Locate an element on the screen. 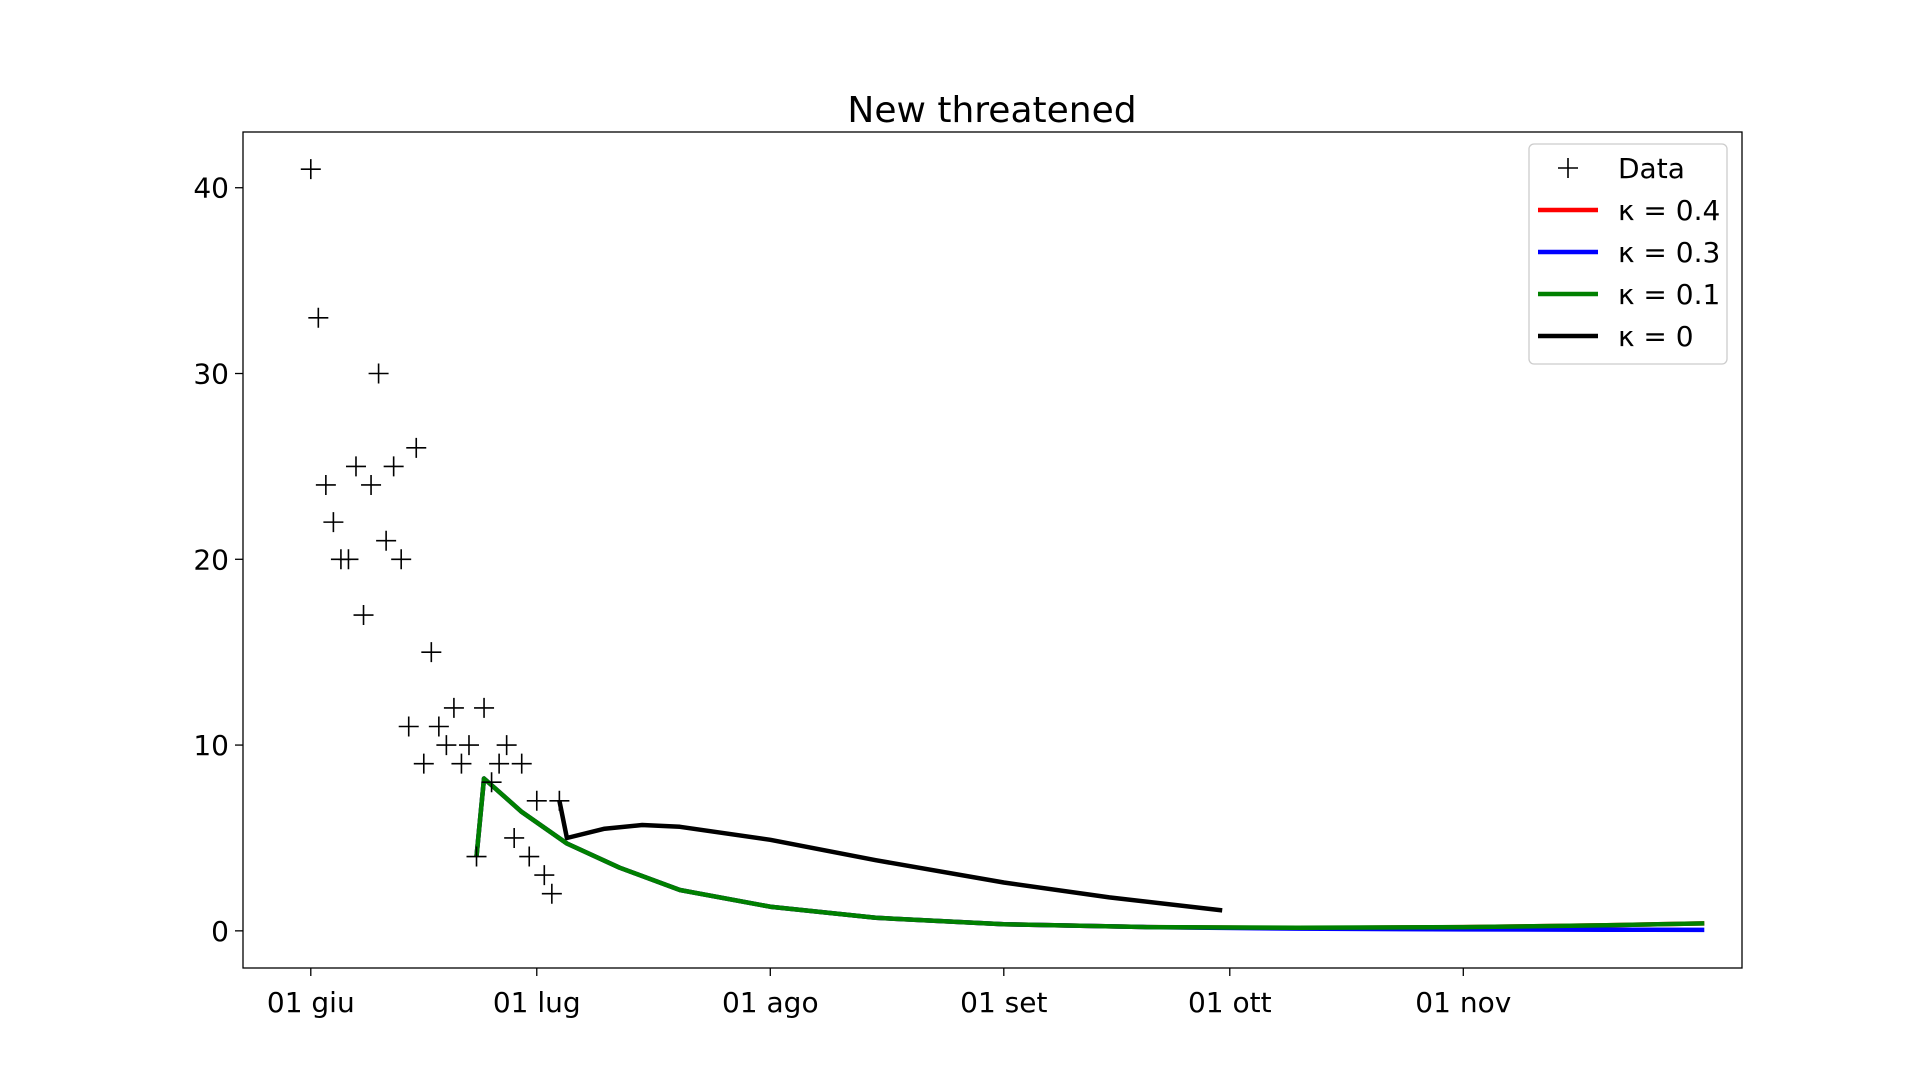 This screenshot has height=1080, width=1920. legend-label-4: κ = 0 is located at coordinates (1656, 336).